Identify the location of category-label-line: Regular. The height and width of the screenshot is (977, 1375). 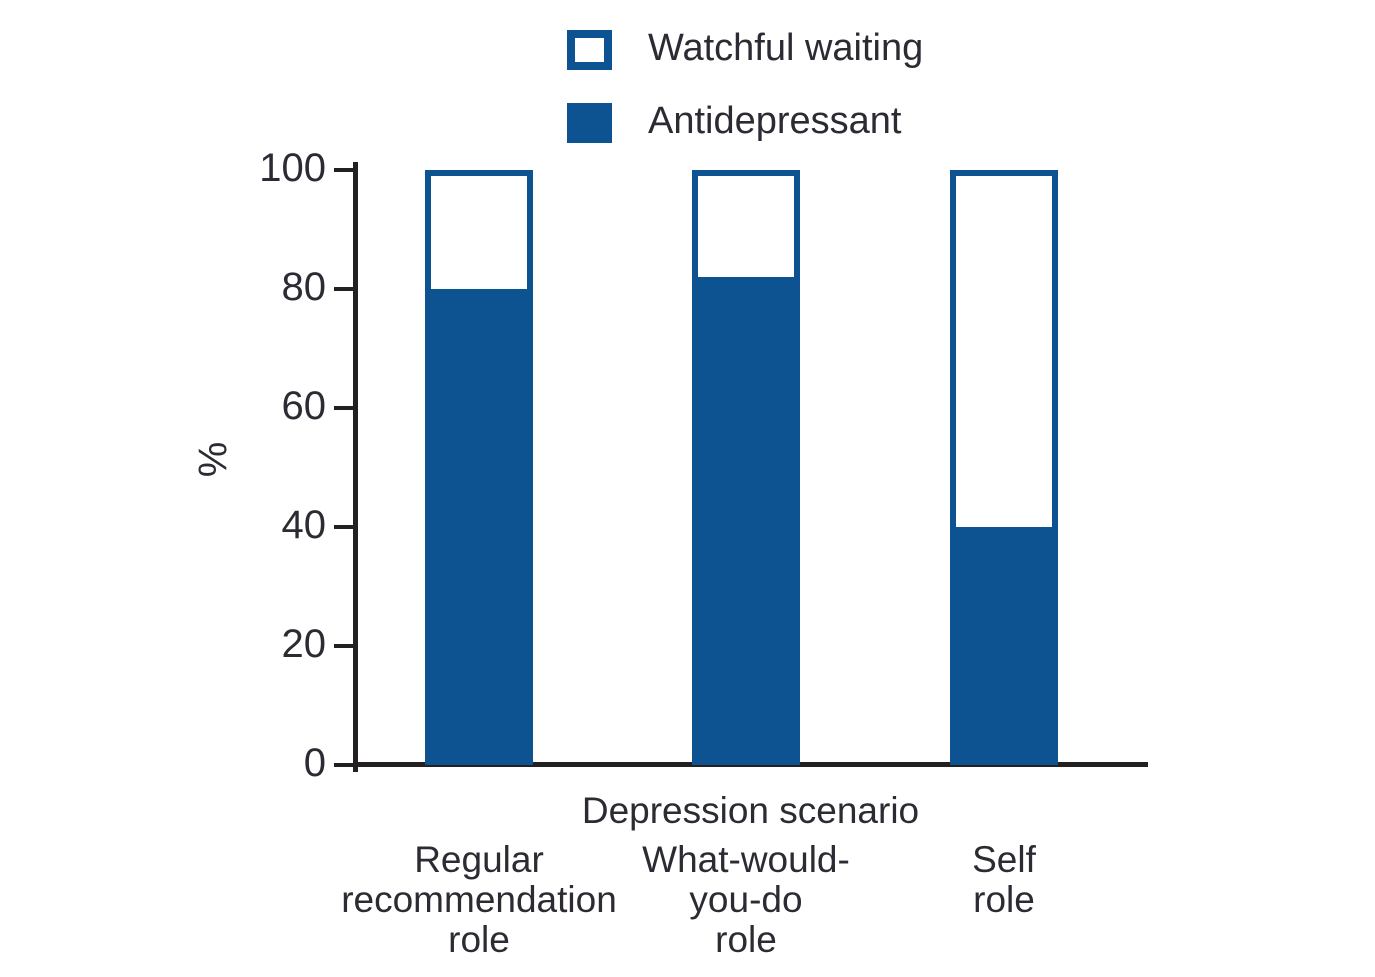
(479, 859).